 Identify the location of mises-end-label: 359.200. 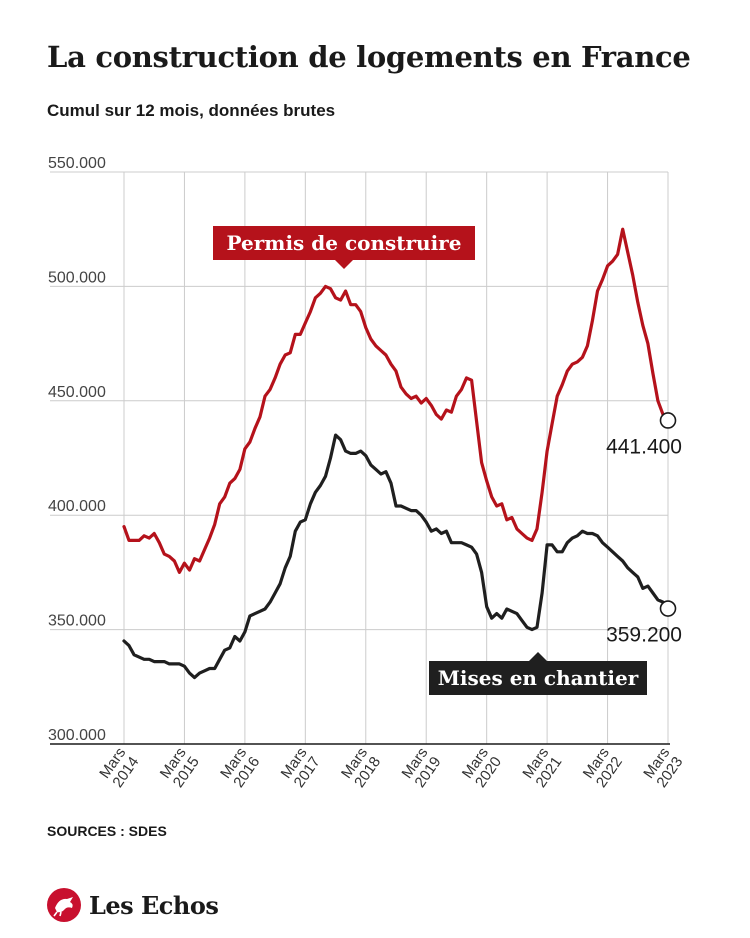
(644, 635).